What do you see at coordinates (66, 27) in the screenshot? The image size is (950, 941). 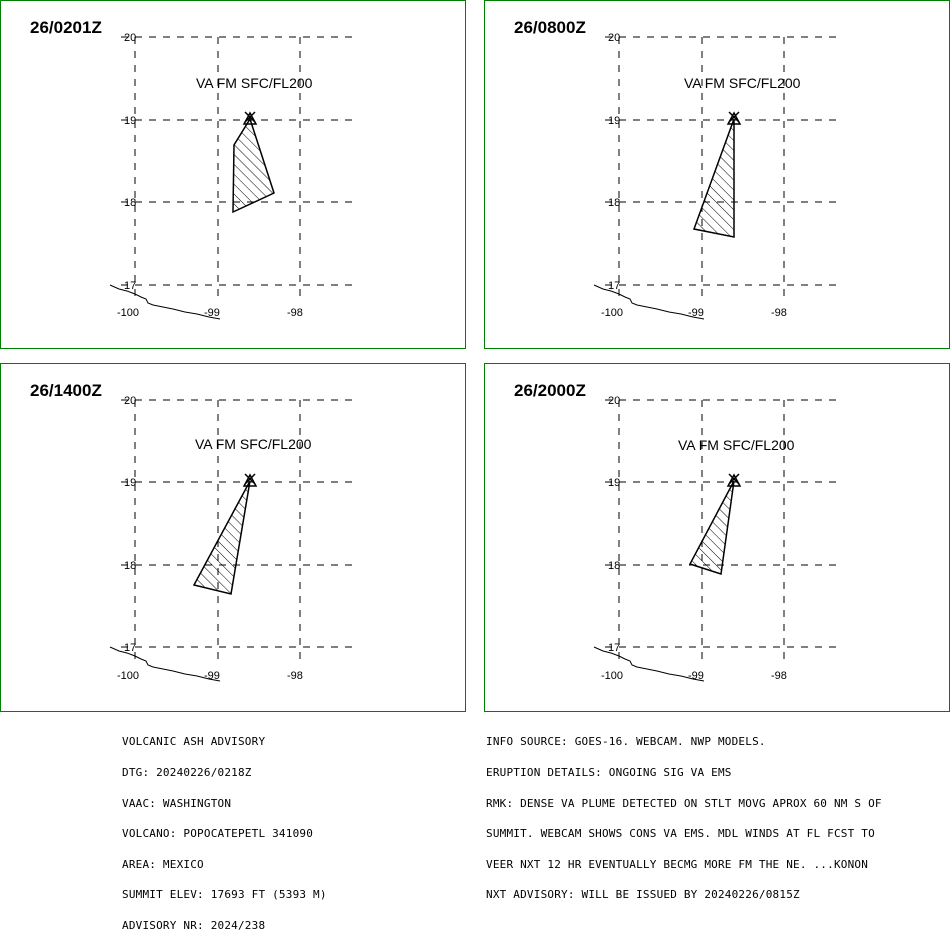 I see `panel-valid-time: 26/0201Z` at bounding box center [66, 27].